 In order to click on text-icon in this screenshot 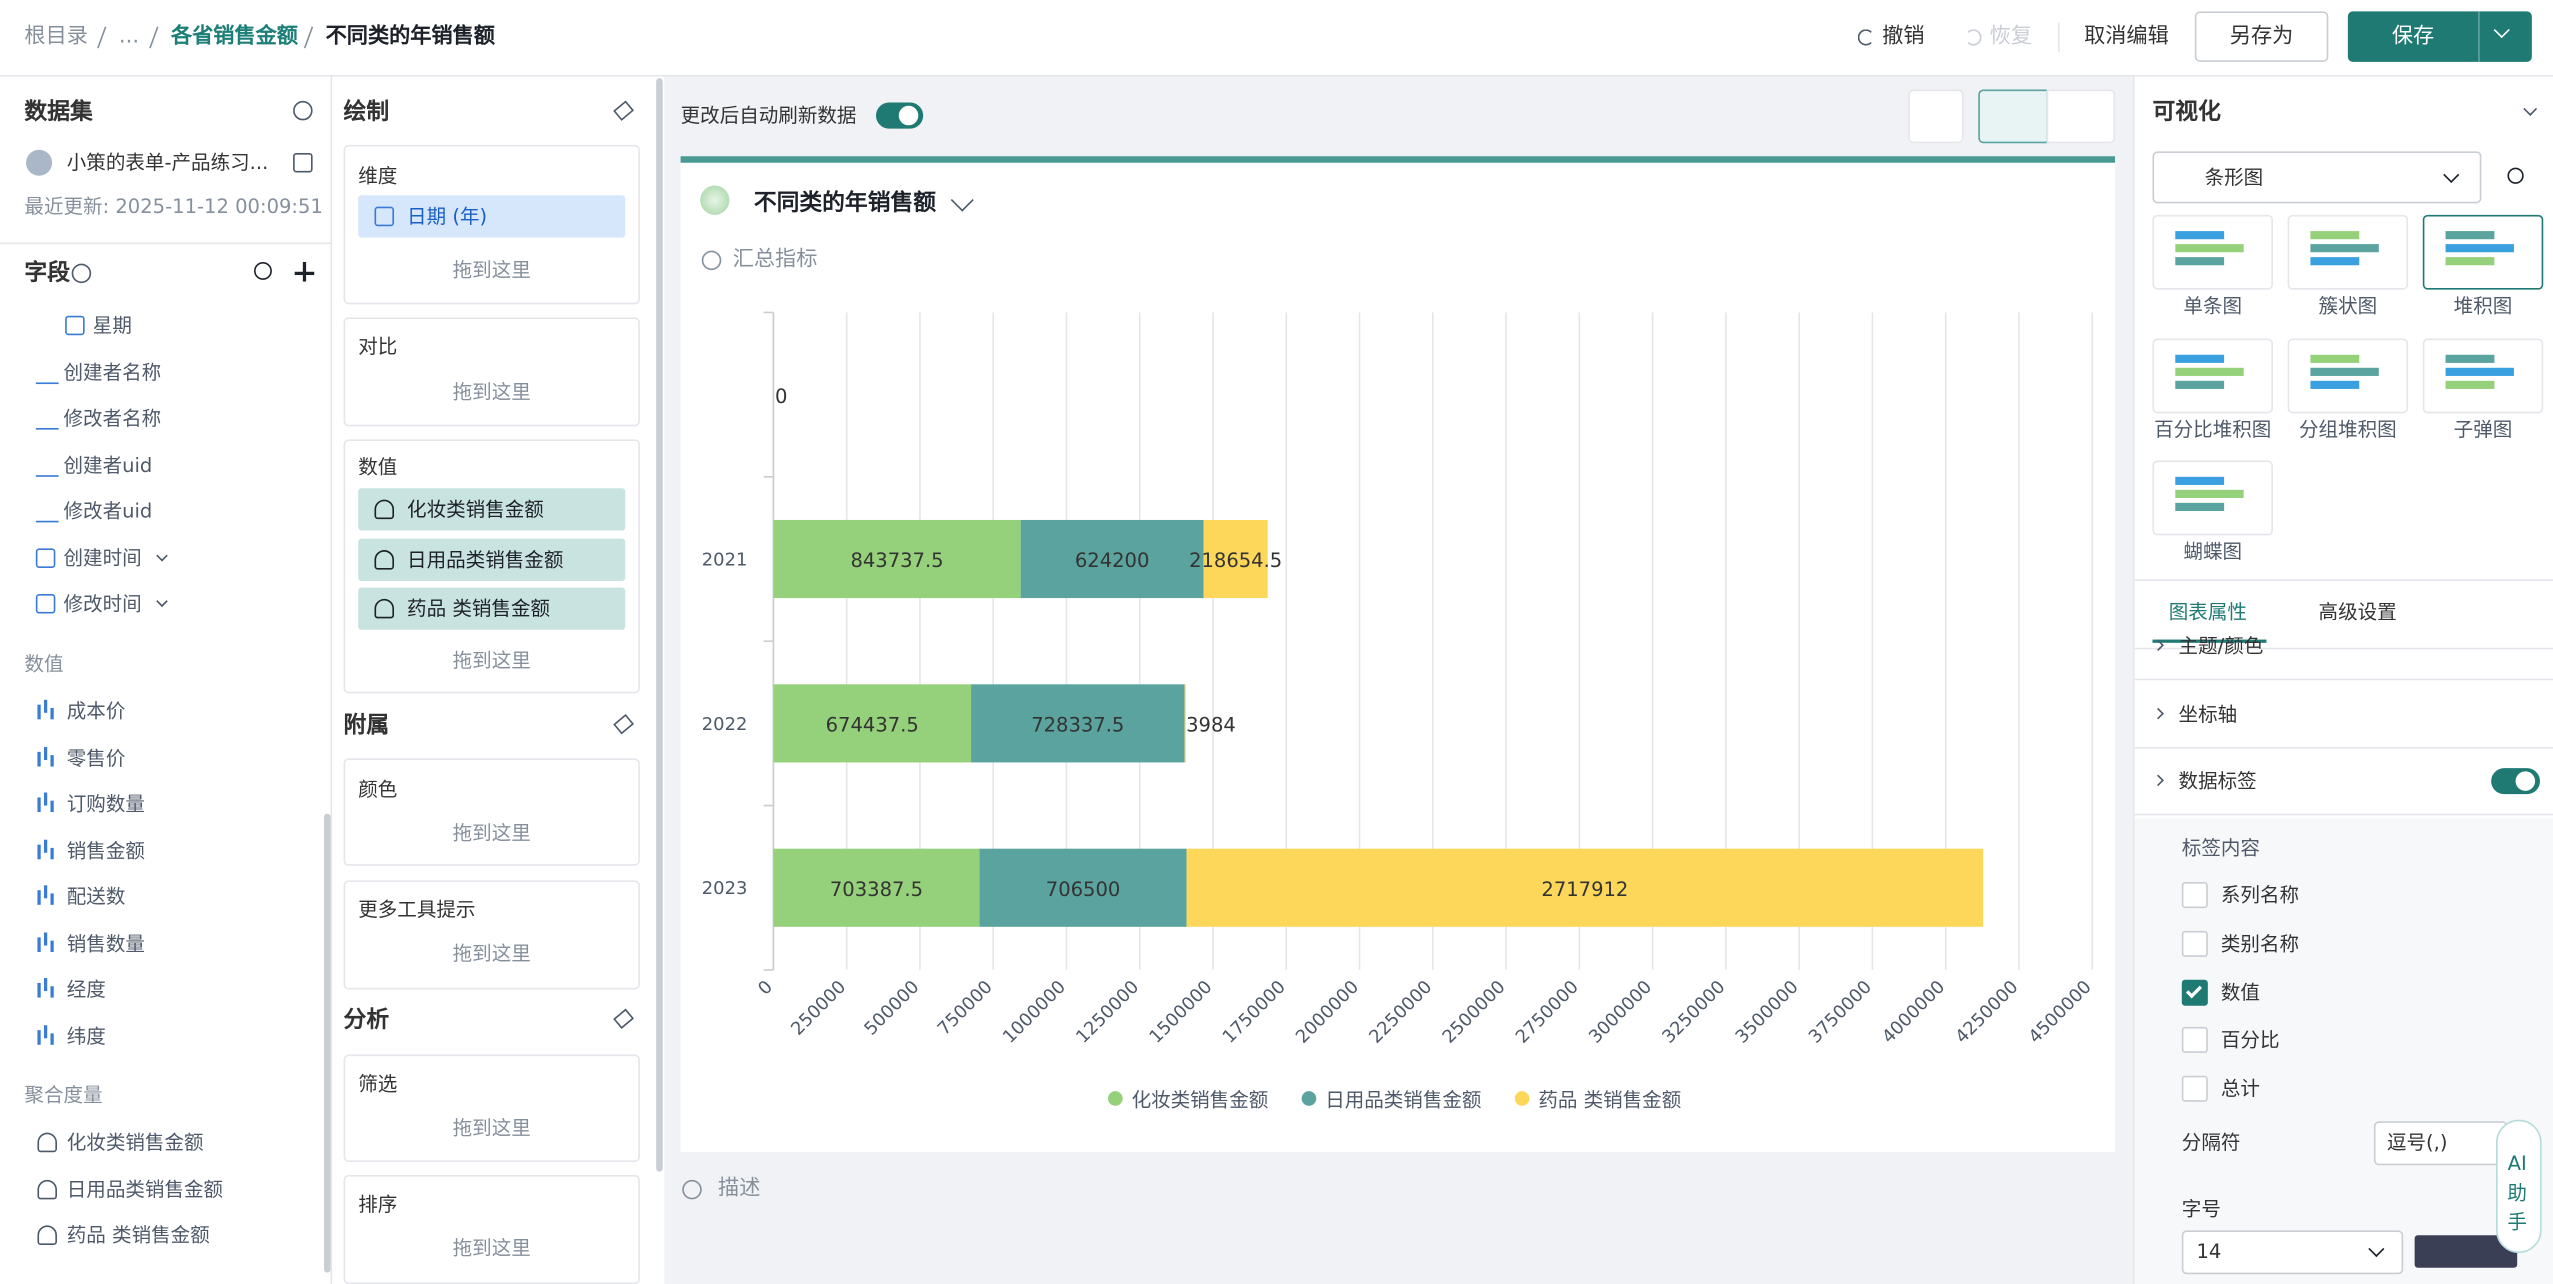, I will do `click(47, 511)`.